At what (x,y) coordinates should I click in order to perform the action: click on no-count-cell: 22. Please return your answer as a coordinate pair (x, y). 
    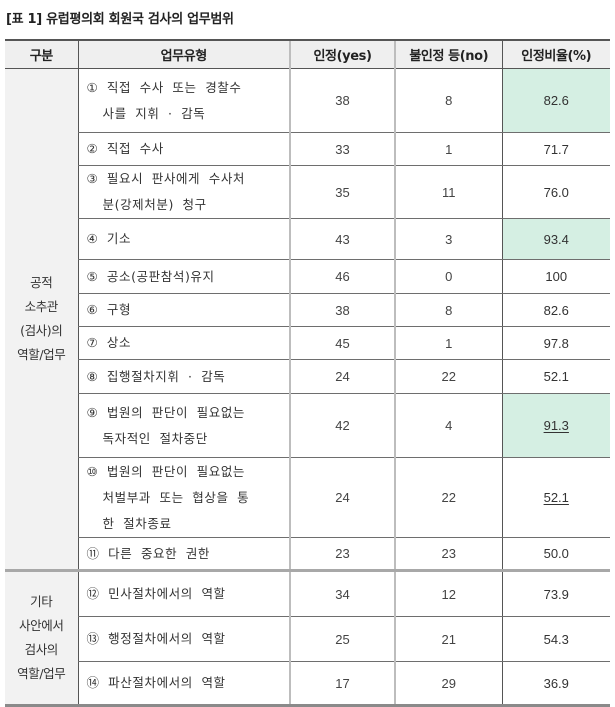
    Looking at the image, I should click on (448, 497).